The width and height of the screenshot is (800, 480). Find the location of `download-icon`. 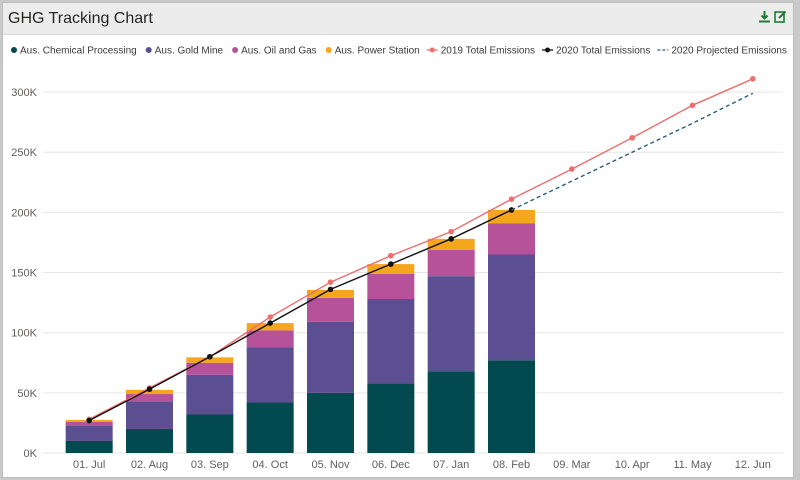

download-icon is located at coordinates (764, 16).